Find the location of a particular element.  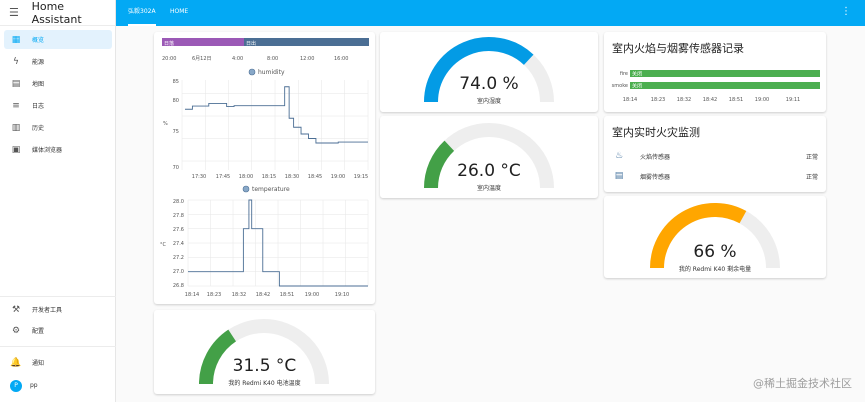

sidebar-header: ☰ Home Assistant is located at coordinates (57, 13).